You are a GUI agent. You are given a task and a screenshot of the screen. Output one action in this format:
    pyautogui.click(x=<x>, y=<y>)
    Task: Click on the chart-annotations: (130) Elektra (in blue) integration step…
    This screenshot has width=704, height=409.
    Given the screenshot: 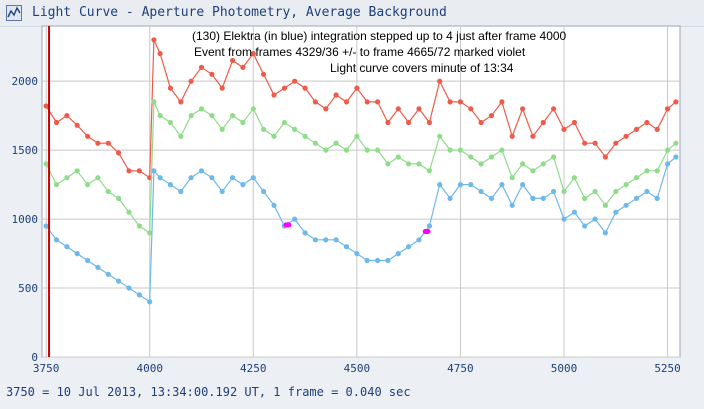 What is the action you would take?
    pyautogui.click(x=379, y=52)
    